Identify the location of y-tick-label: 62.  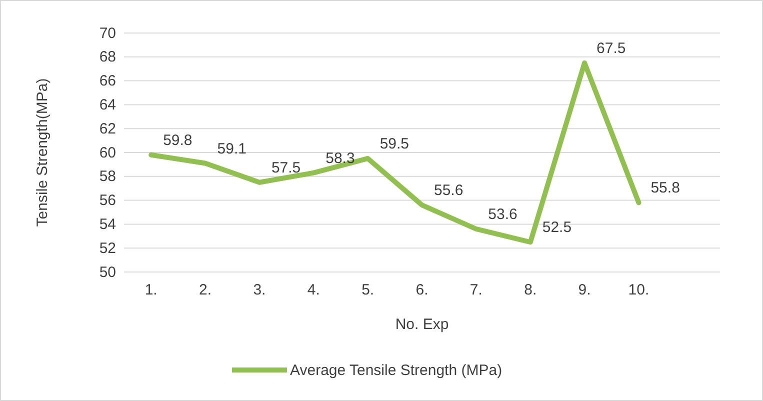
(107, 129).